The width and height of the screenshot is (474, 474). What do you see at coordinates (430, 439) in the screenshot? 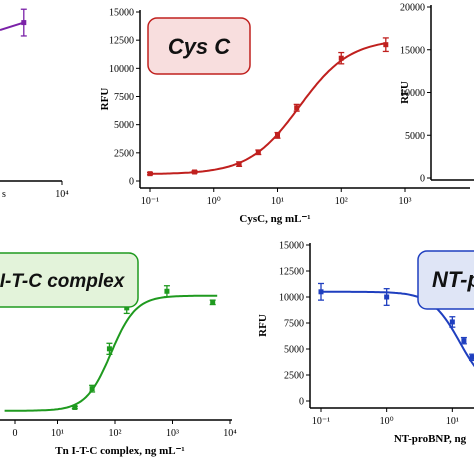
I see `x-axis-title: NT-proBNP, ng` at bounding box center [430, 439].